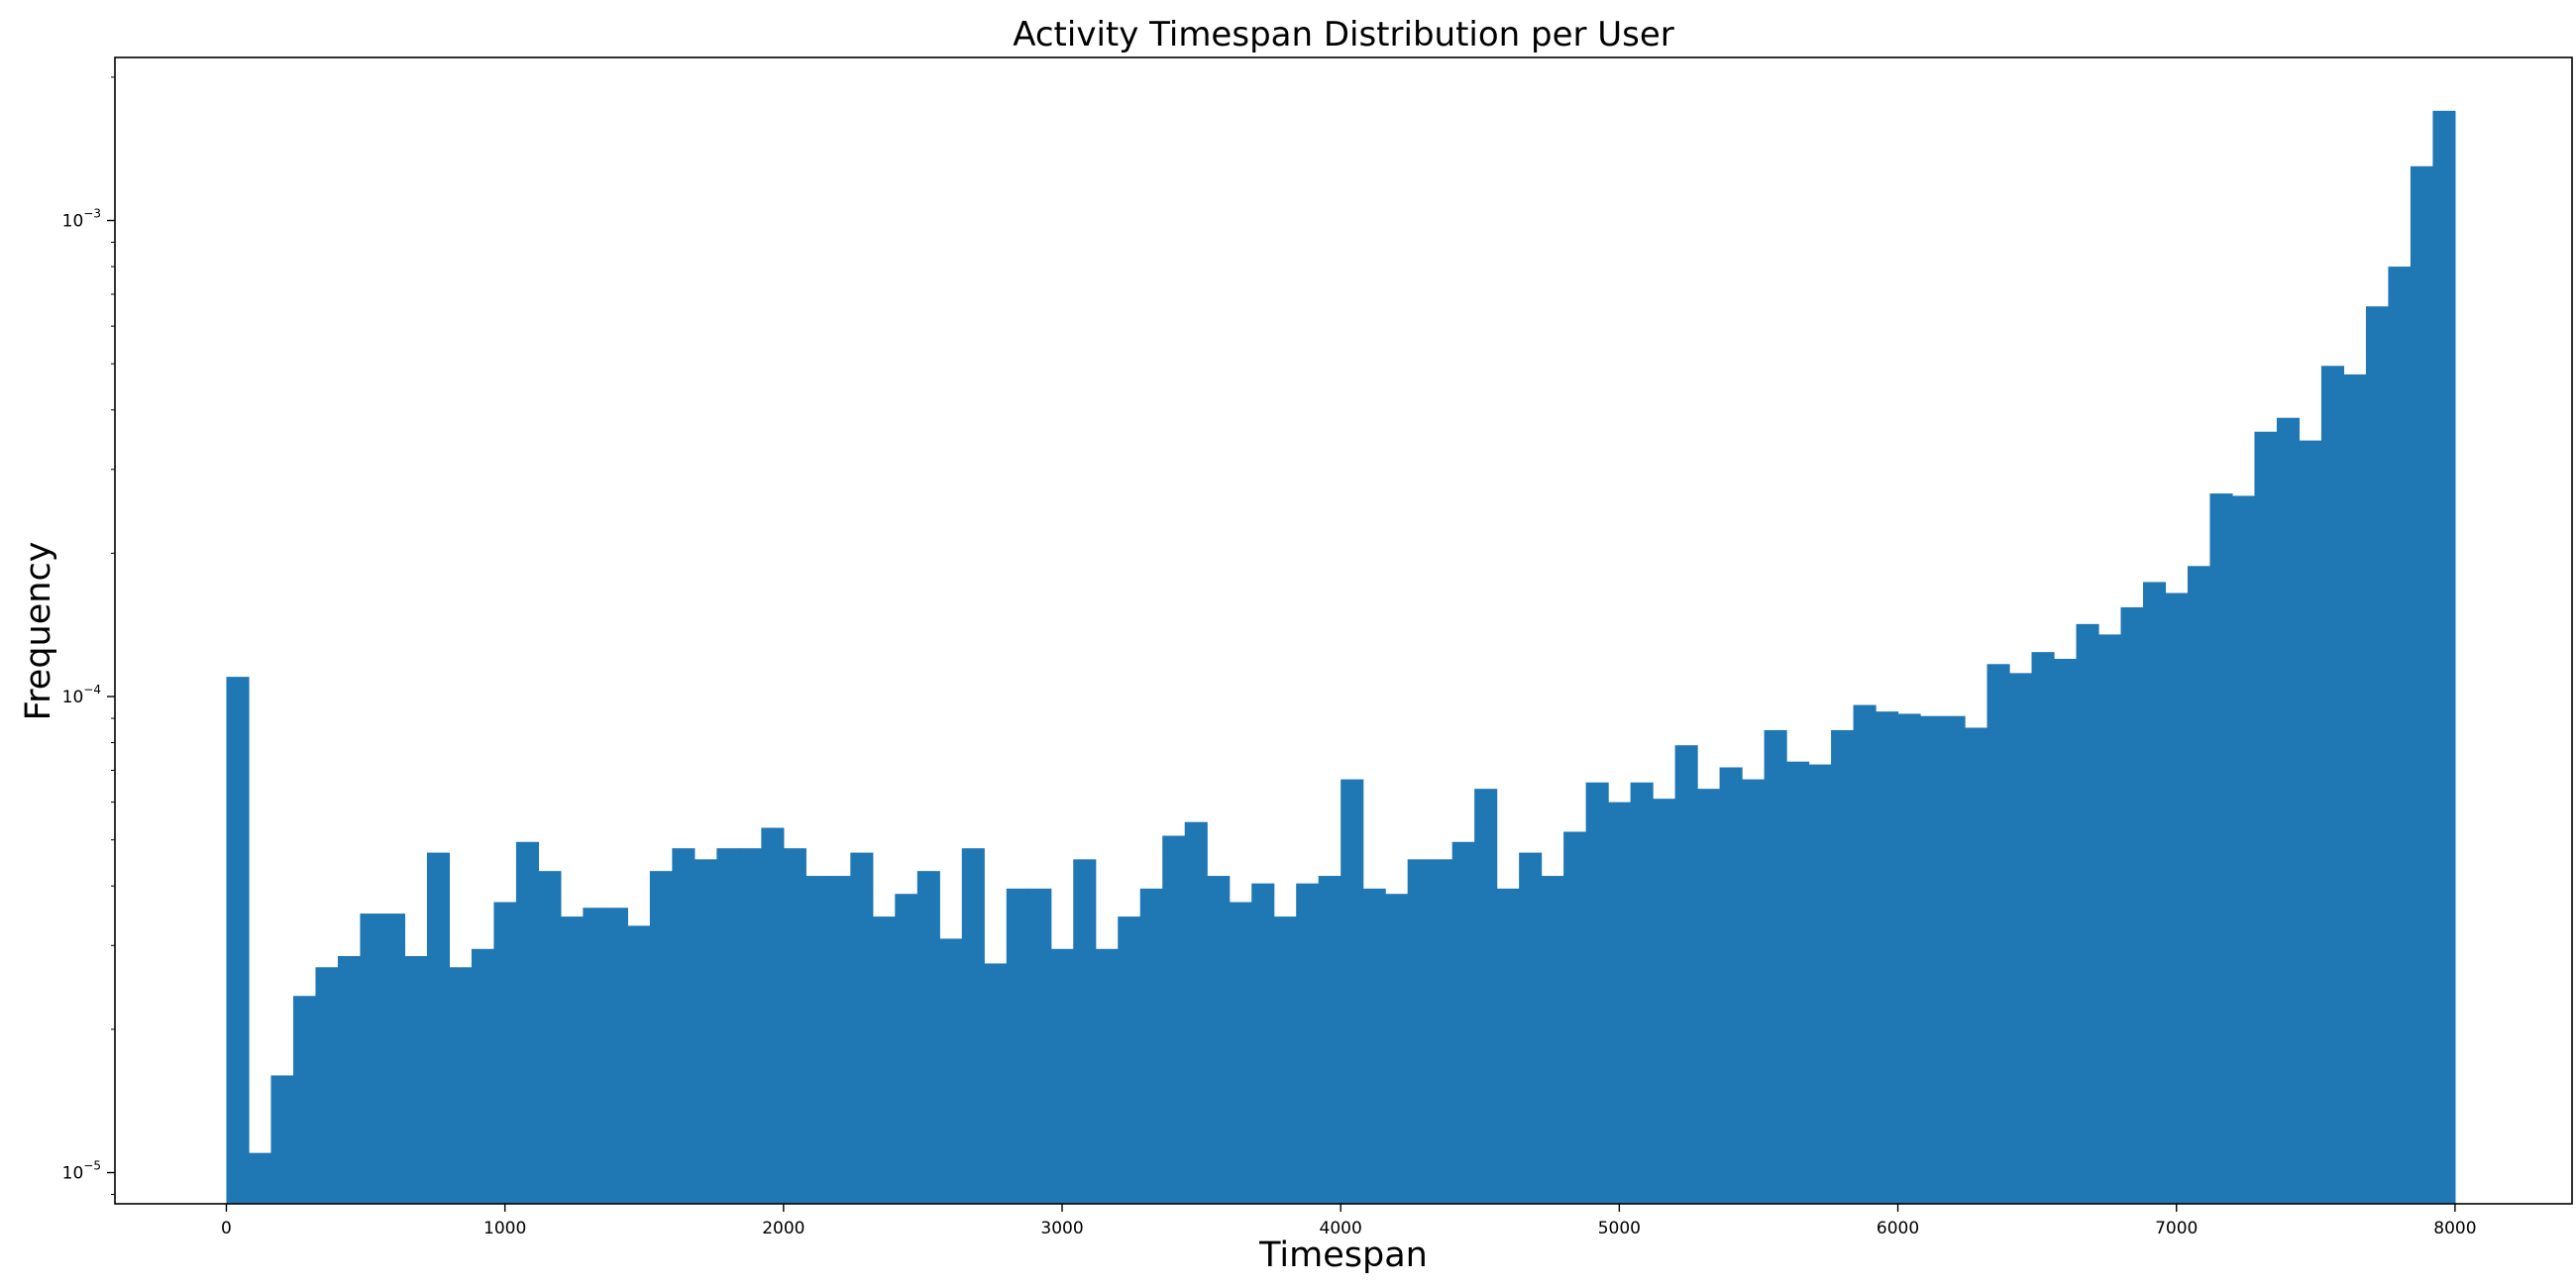  Describe the element at coordinates (38, 631) in the screenshot. I see `y-axis-label: Frequency` at that location.